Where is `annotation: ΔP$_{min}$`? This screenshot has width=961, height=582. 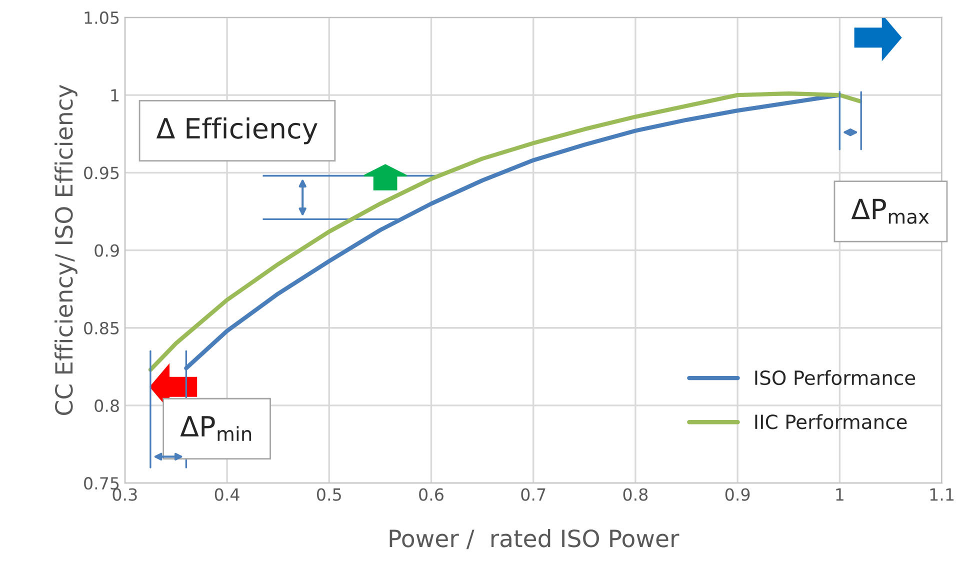 annotation: ΔP$_{min}$ is located at coordinates (216, 428).